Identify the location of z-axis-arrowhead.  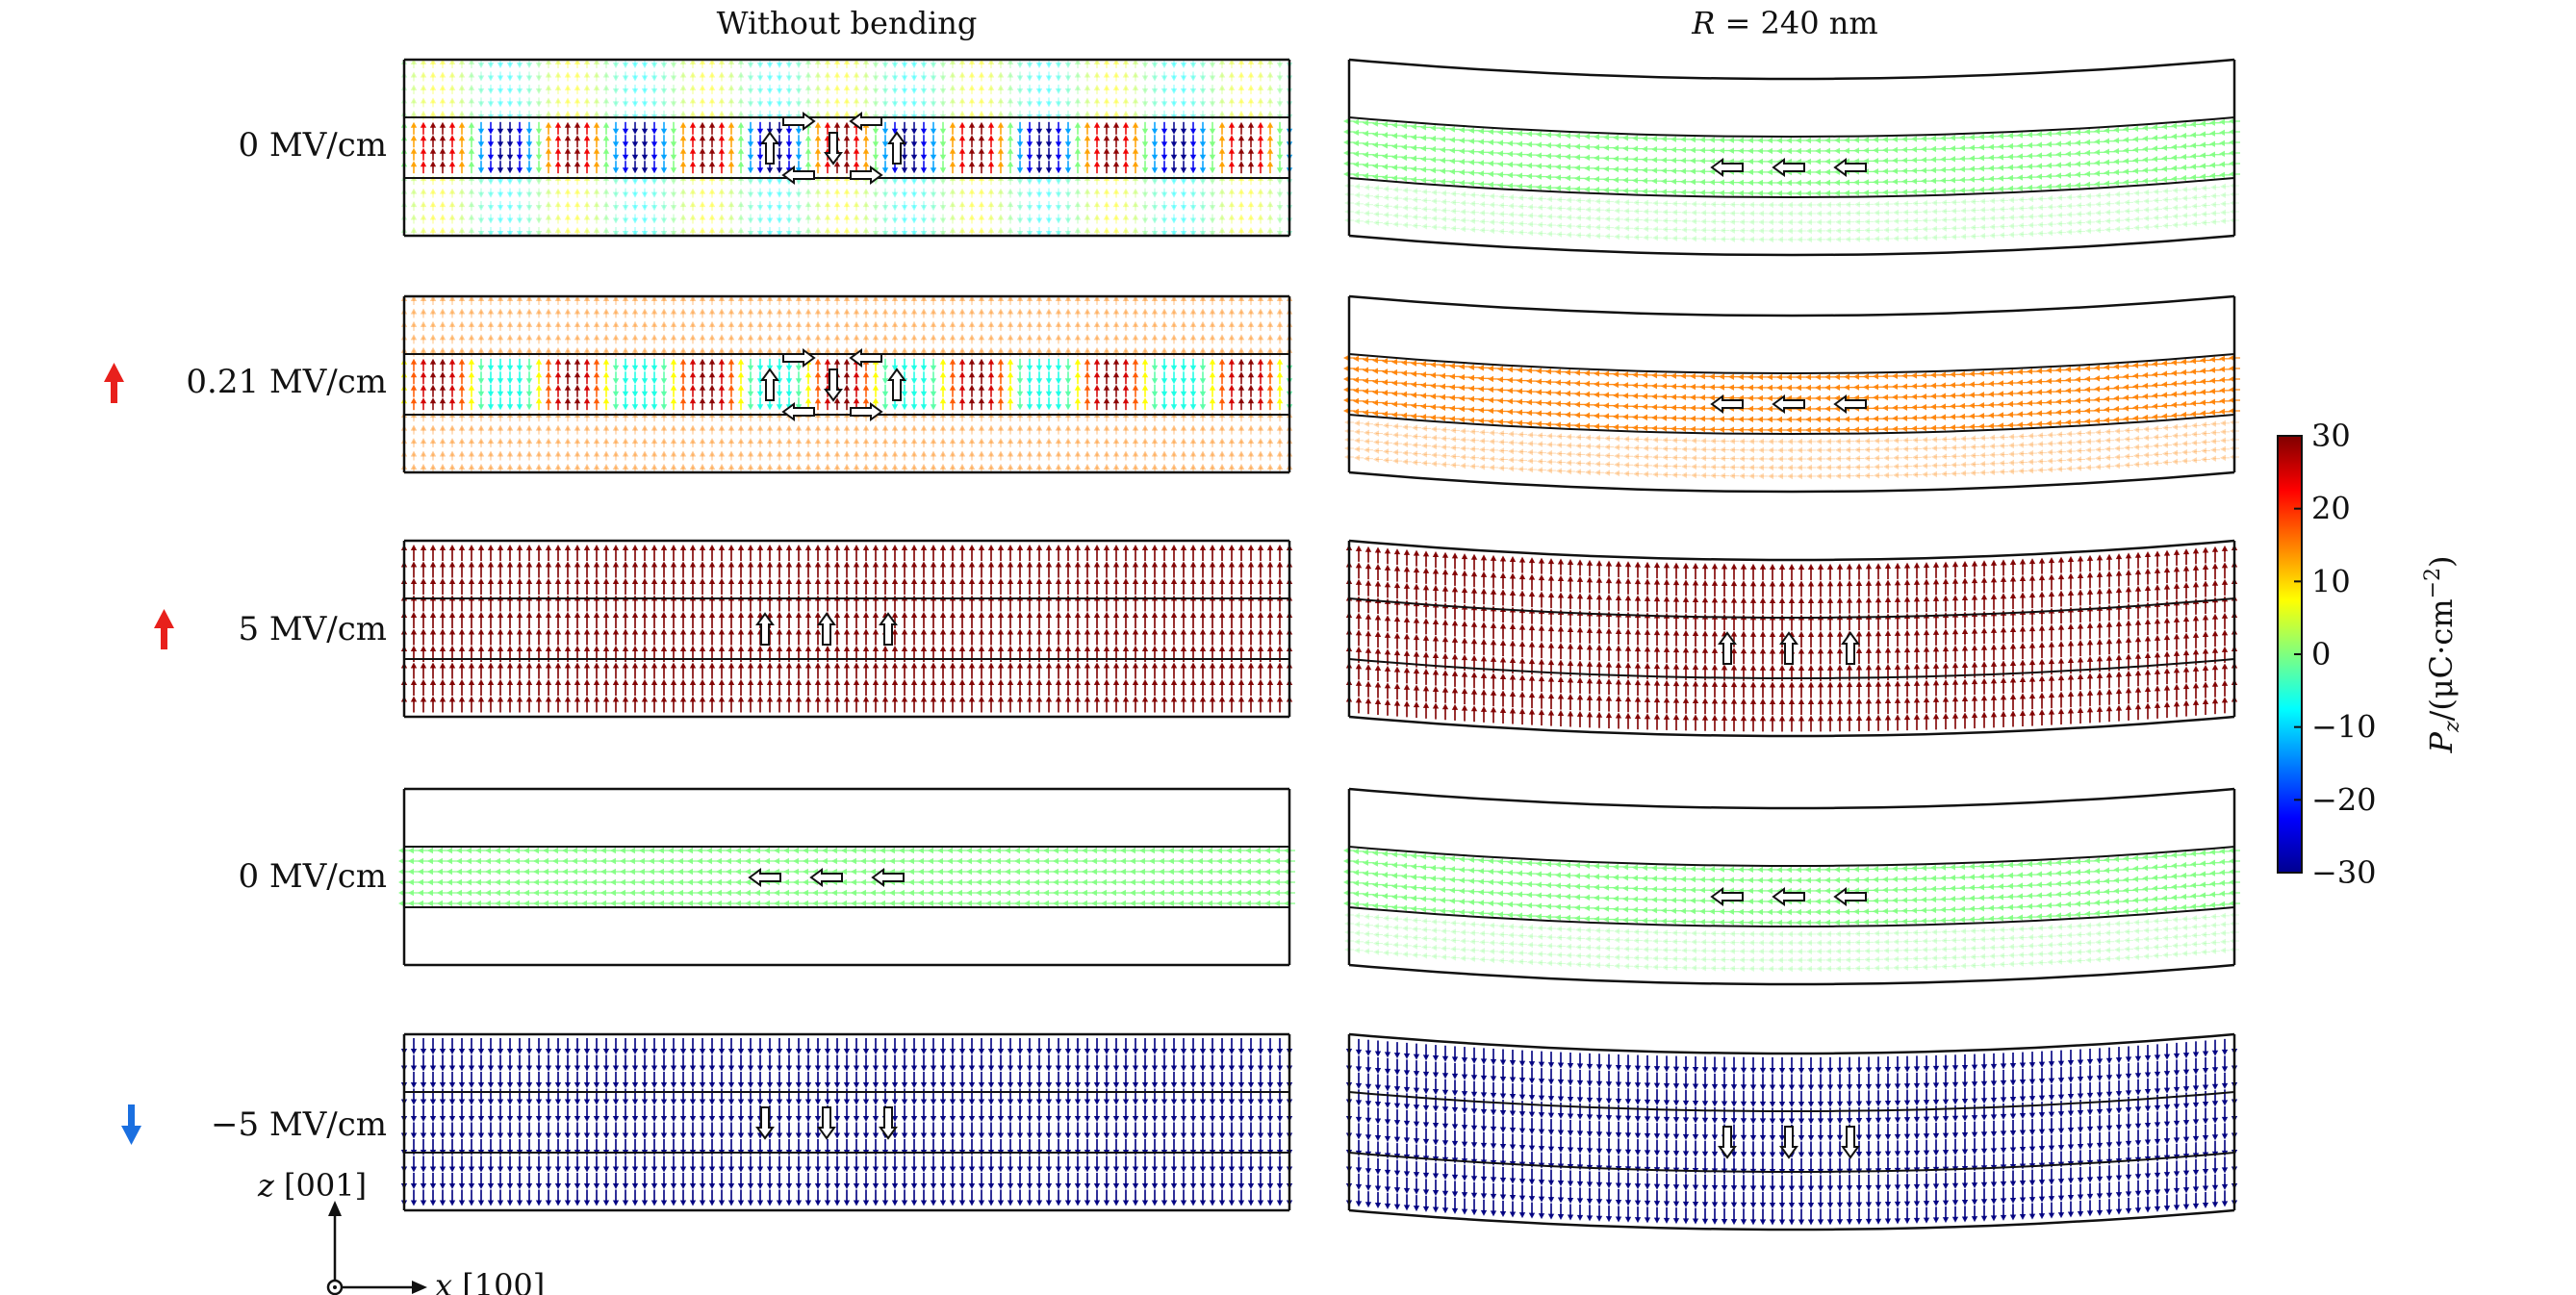
(335, 1208).